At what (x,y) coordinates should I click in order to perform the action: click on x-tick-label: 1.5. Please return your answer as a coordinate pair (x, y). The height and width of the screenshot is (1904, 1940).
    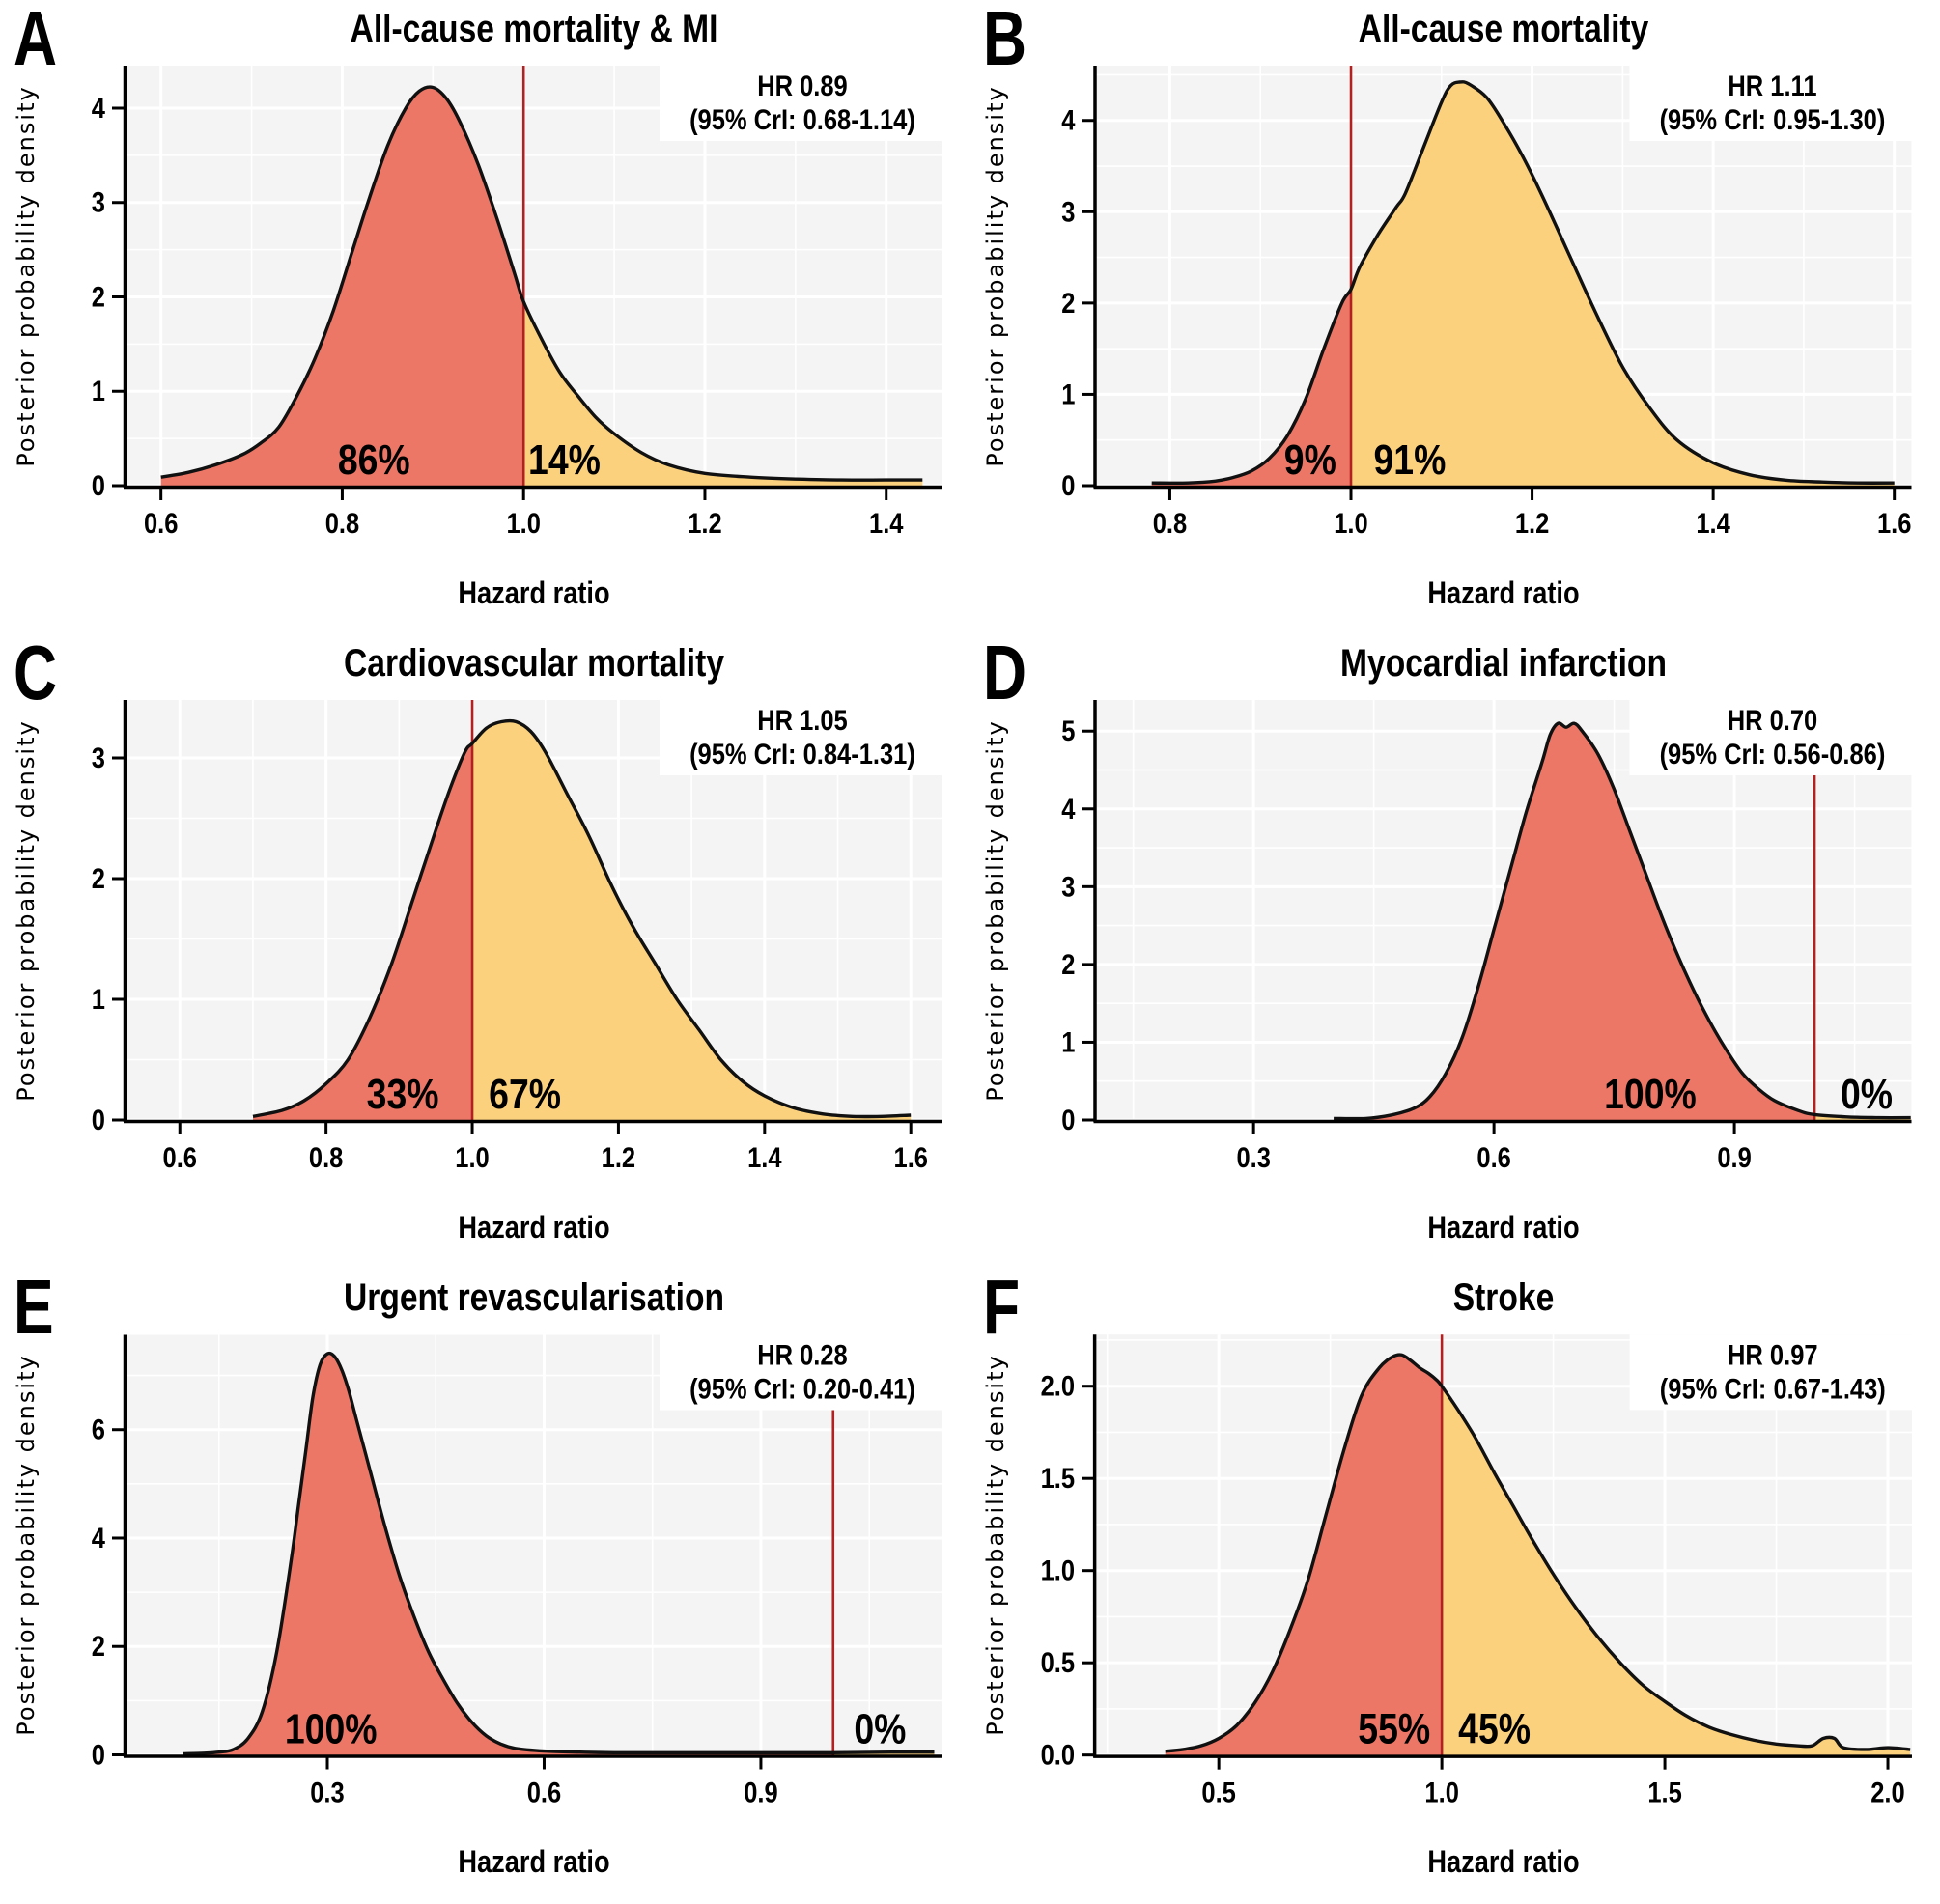
    Looking at the image, I should click on (1664, 1793).